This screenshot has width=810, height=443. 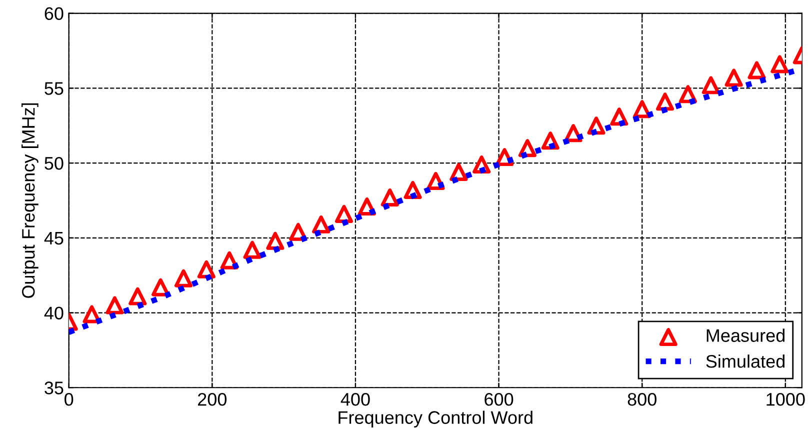 What do you see at coordinates (54, 388) in the screenshot?
I see `y-tick-label: 35` at bounding box center [54, 388].